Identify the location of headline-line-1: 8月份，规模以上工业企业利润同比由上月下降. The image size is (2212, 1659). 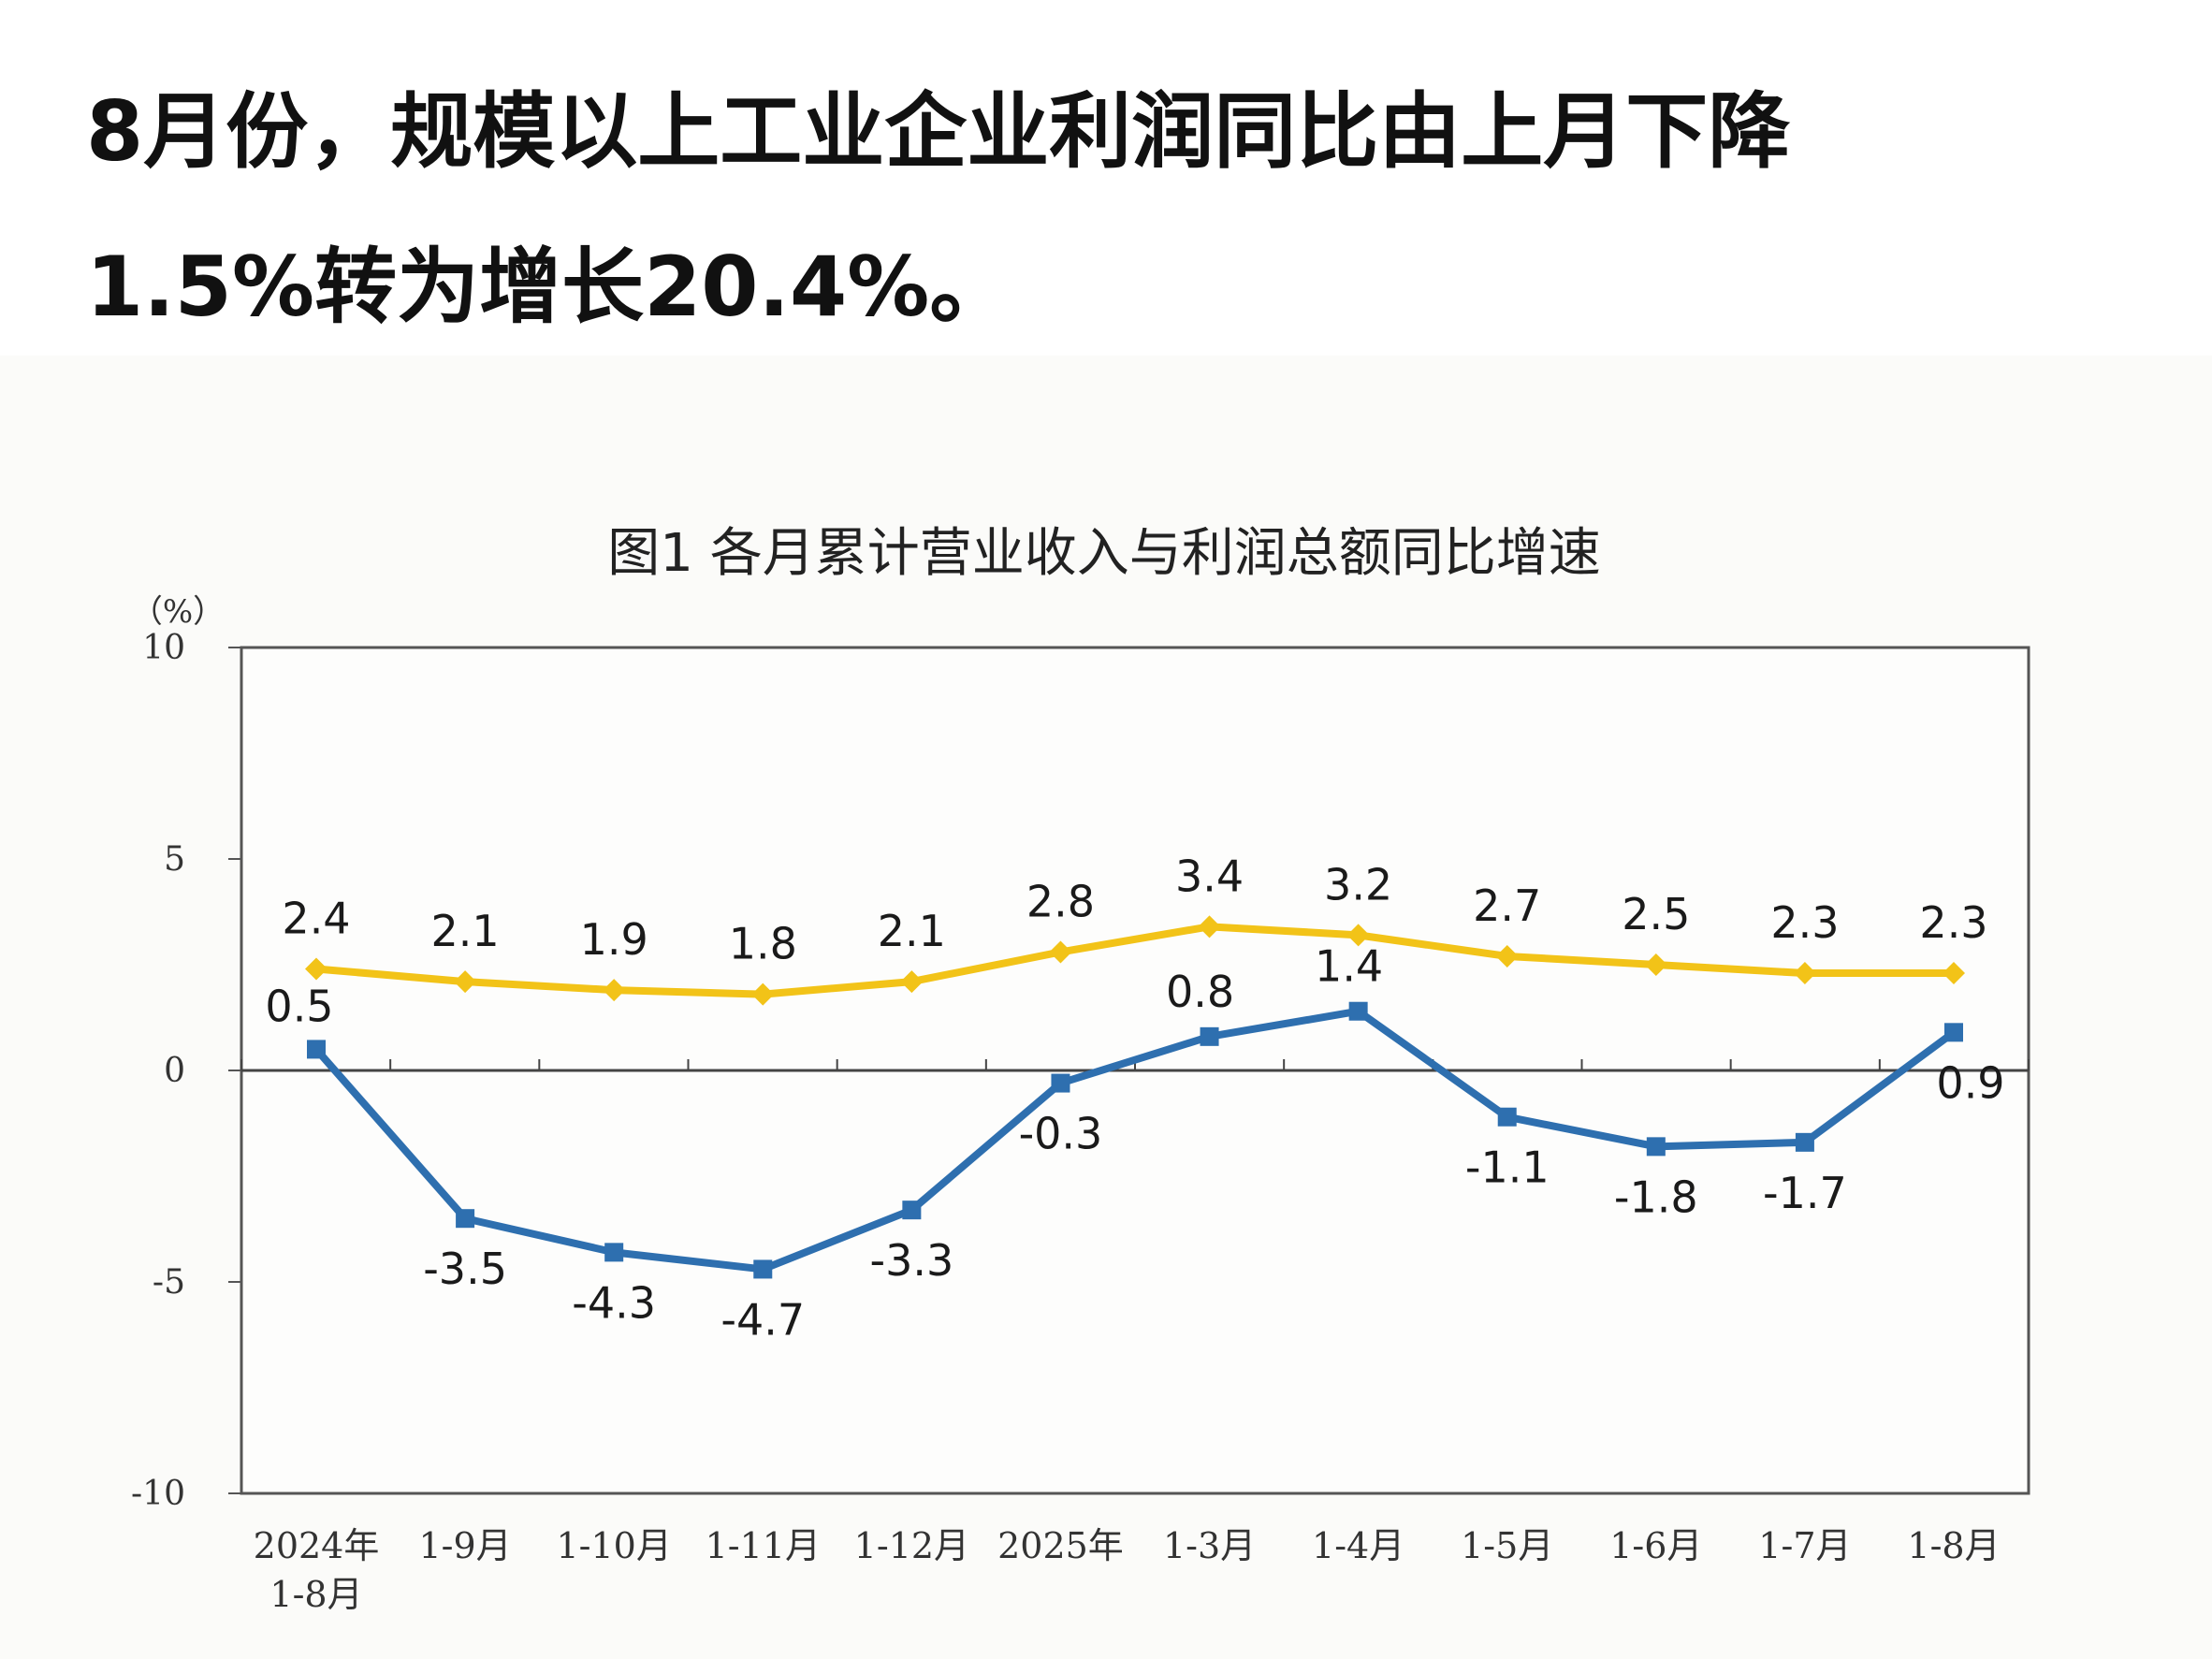
(938, 131).